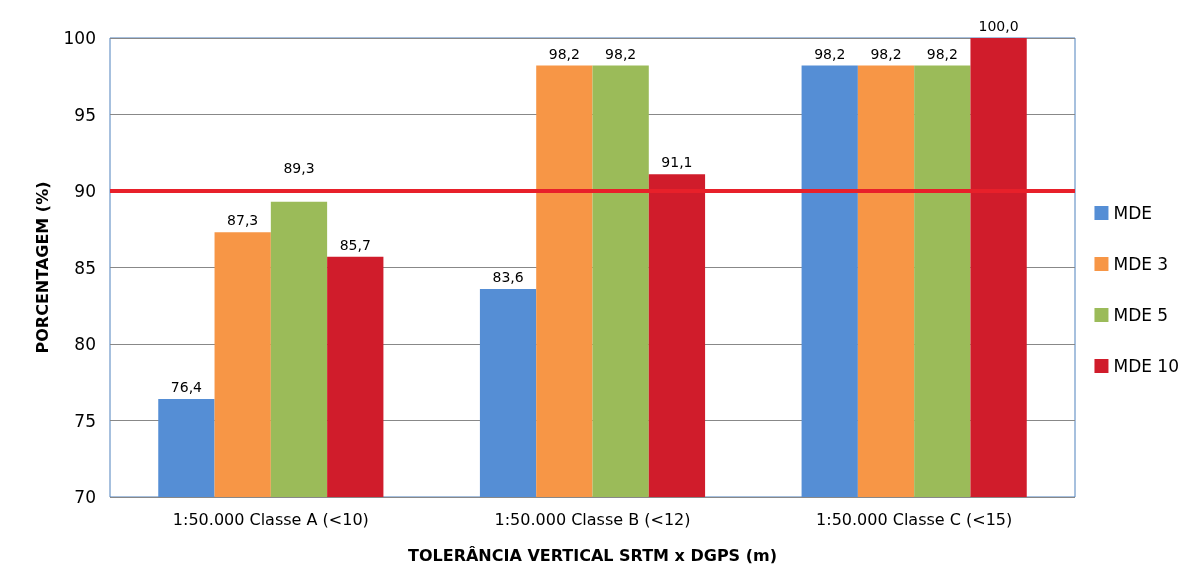 This screenshot has width=1194, height=579. What do you see at coordinates (914, 519) in the screenshot?
I see `x-tick-label: 1:50.000 Classe C (<15)` at bounding box center [914, 519].